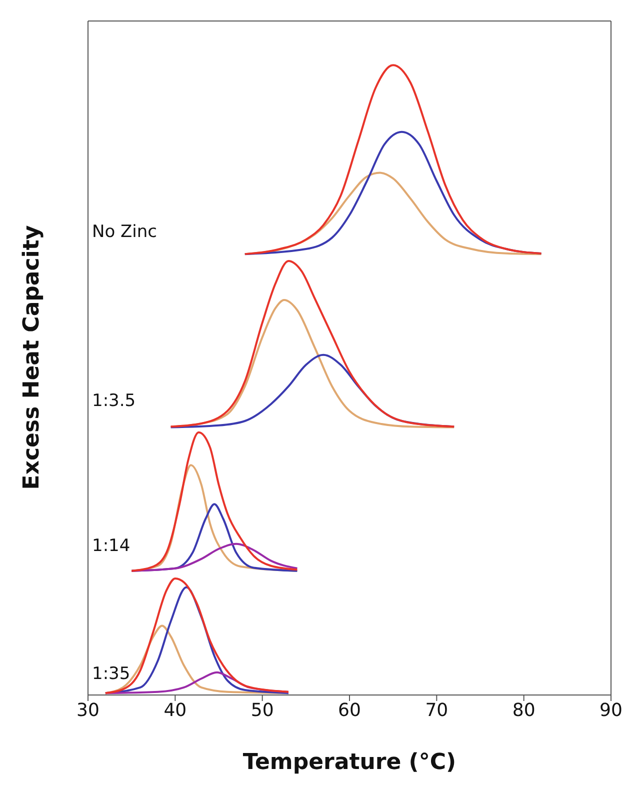  Describe the element at coordinates (524, 710) in the screenshot. I see `x-tick-label: 80` at that location.